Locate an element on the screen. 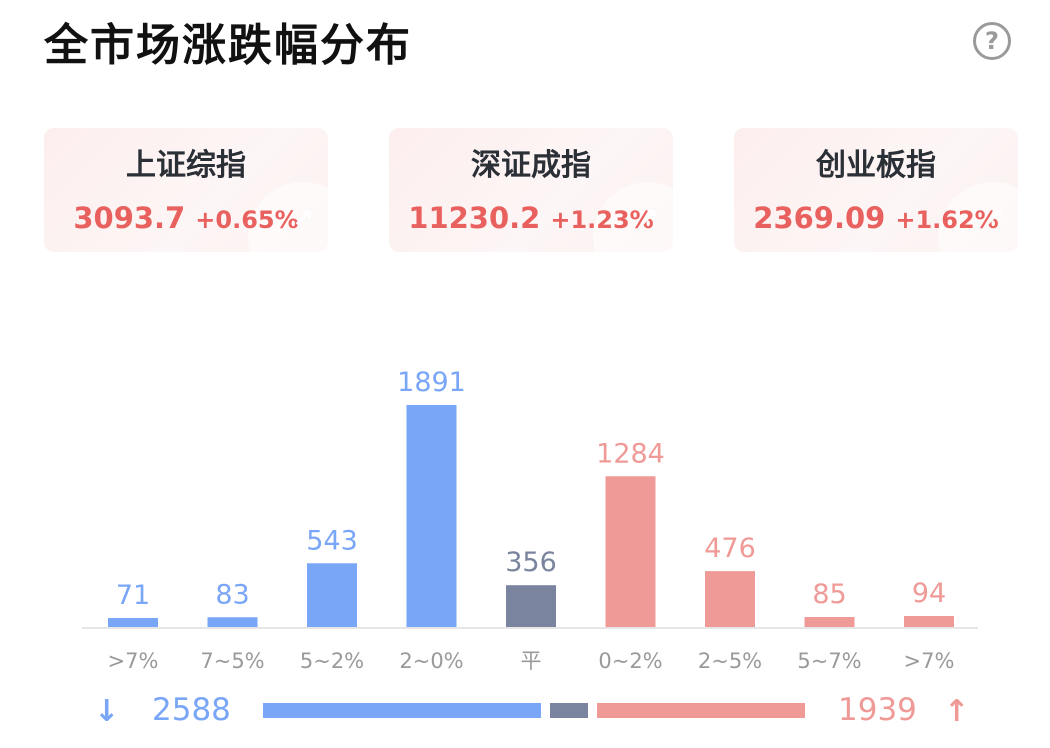  index-name: 上证综指 is located at coordinates (186, 165).